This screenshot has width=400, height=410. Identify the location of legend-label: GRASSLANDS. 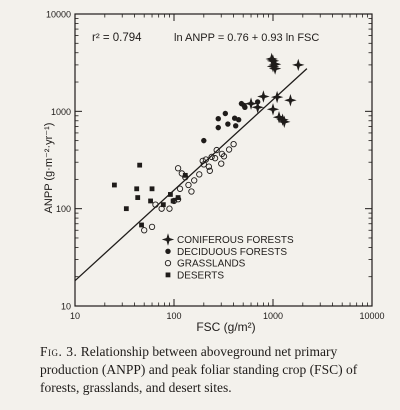
(211, 264).